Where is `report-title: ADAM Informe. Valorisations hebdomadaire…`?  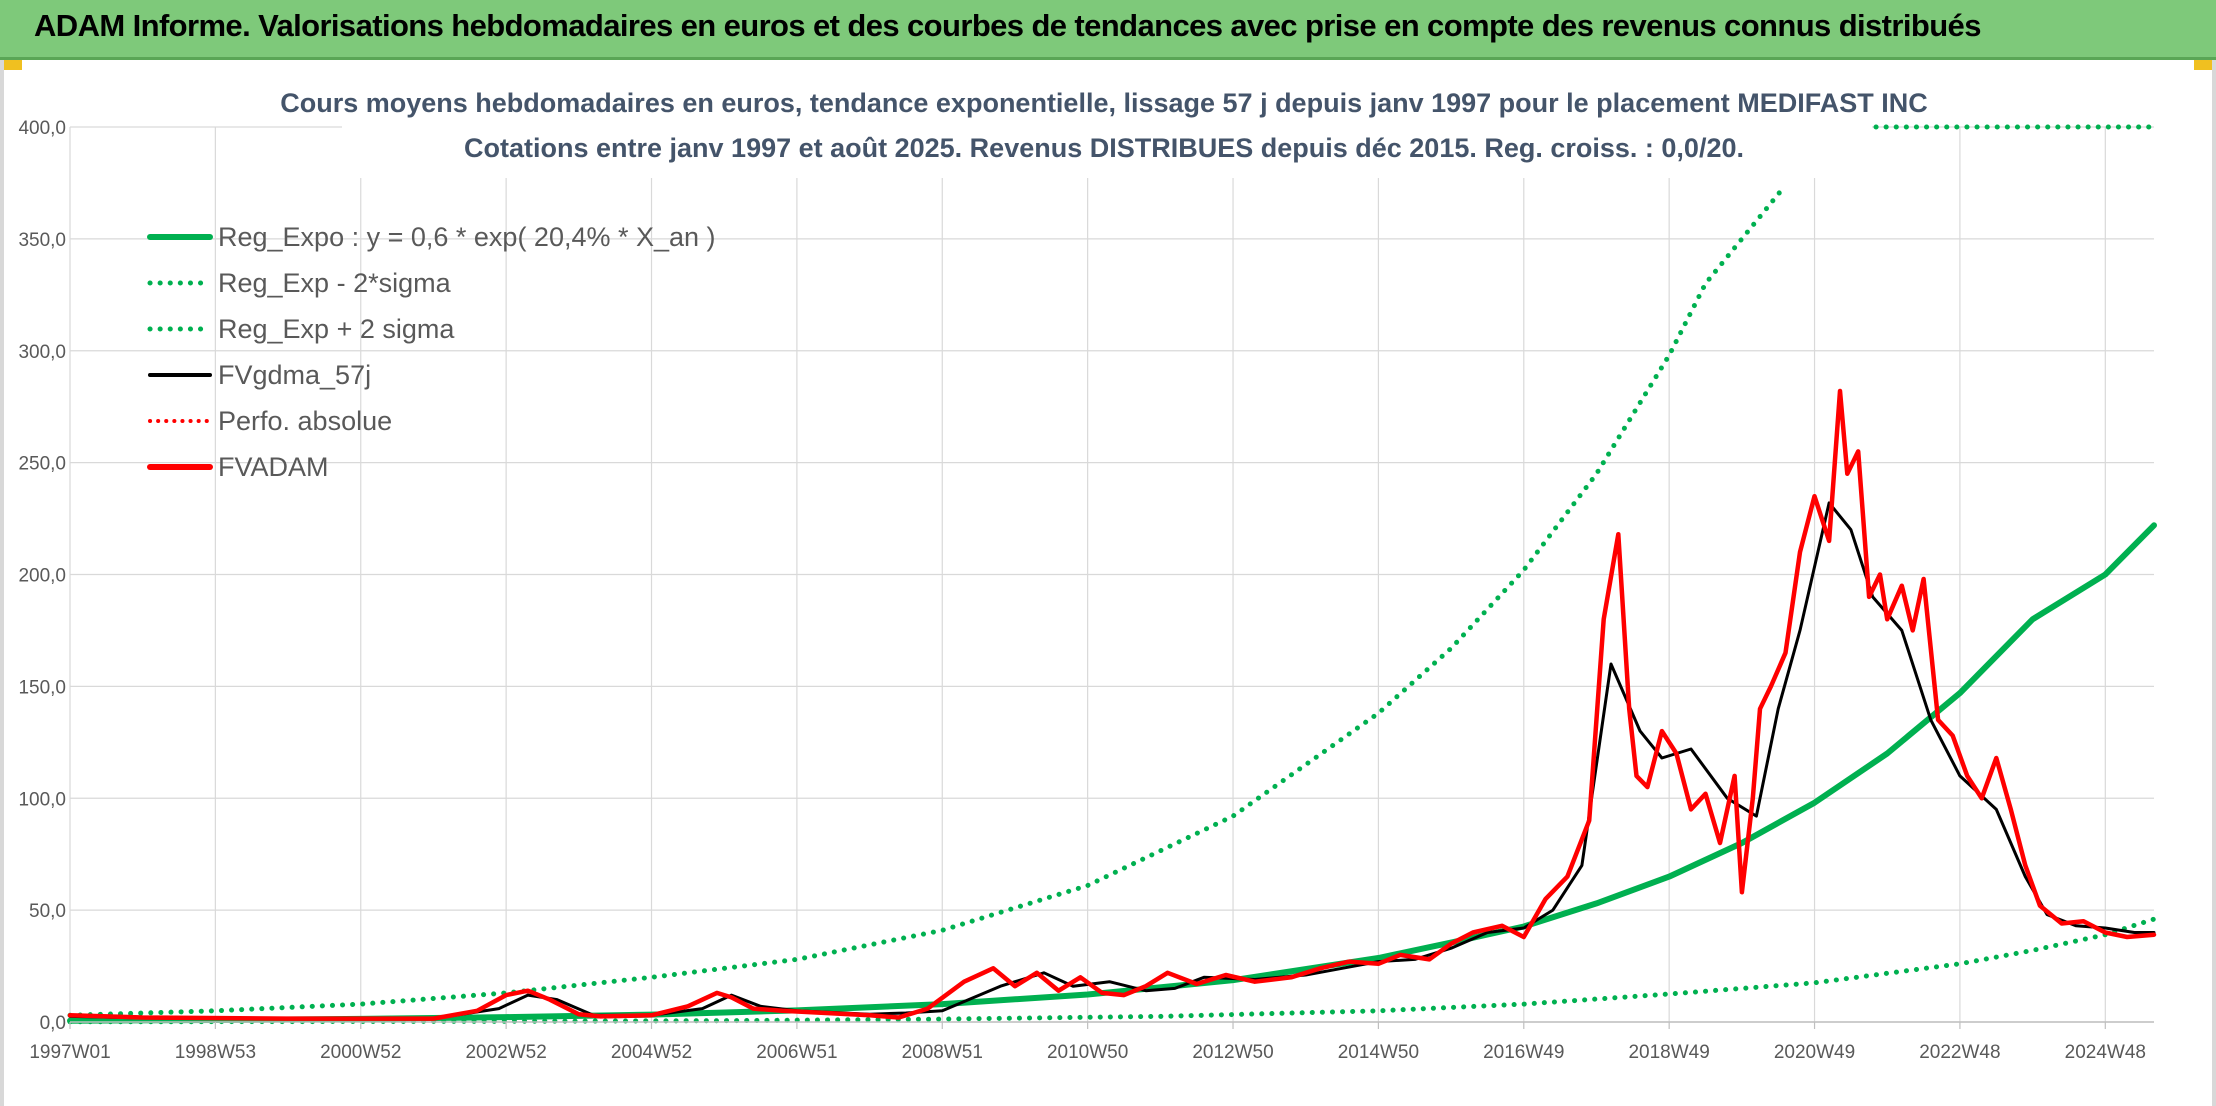
report-title: ADAM Informe. Valorisations hebdomadaire… is located at coordinates (1007, 25).